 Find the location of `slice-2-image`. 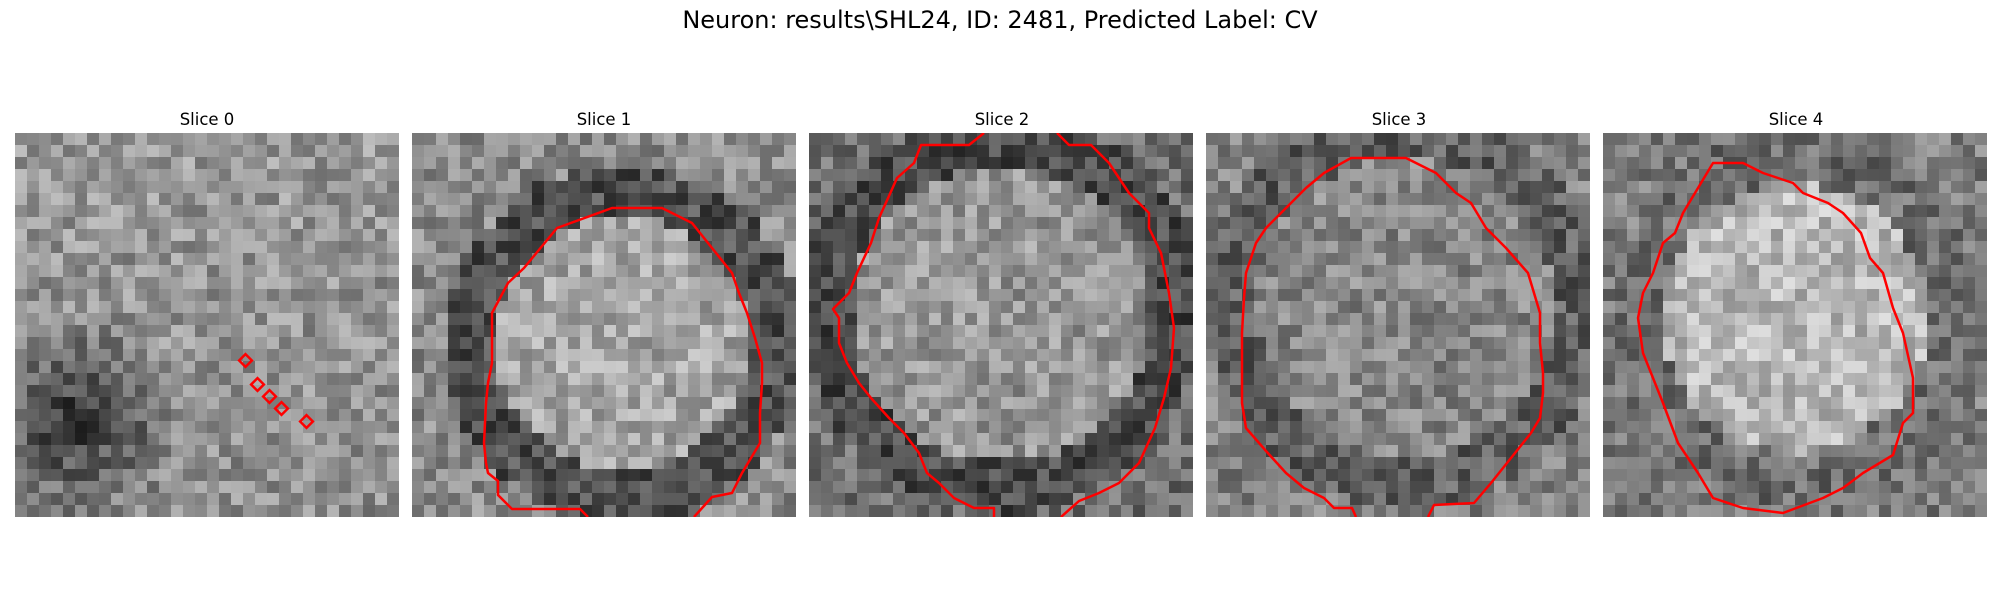

slice-2-image is located at coordinates (1001, 325).